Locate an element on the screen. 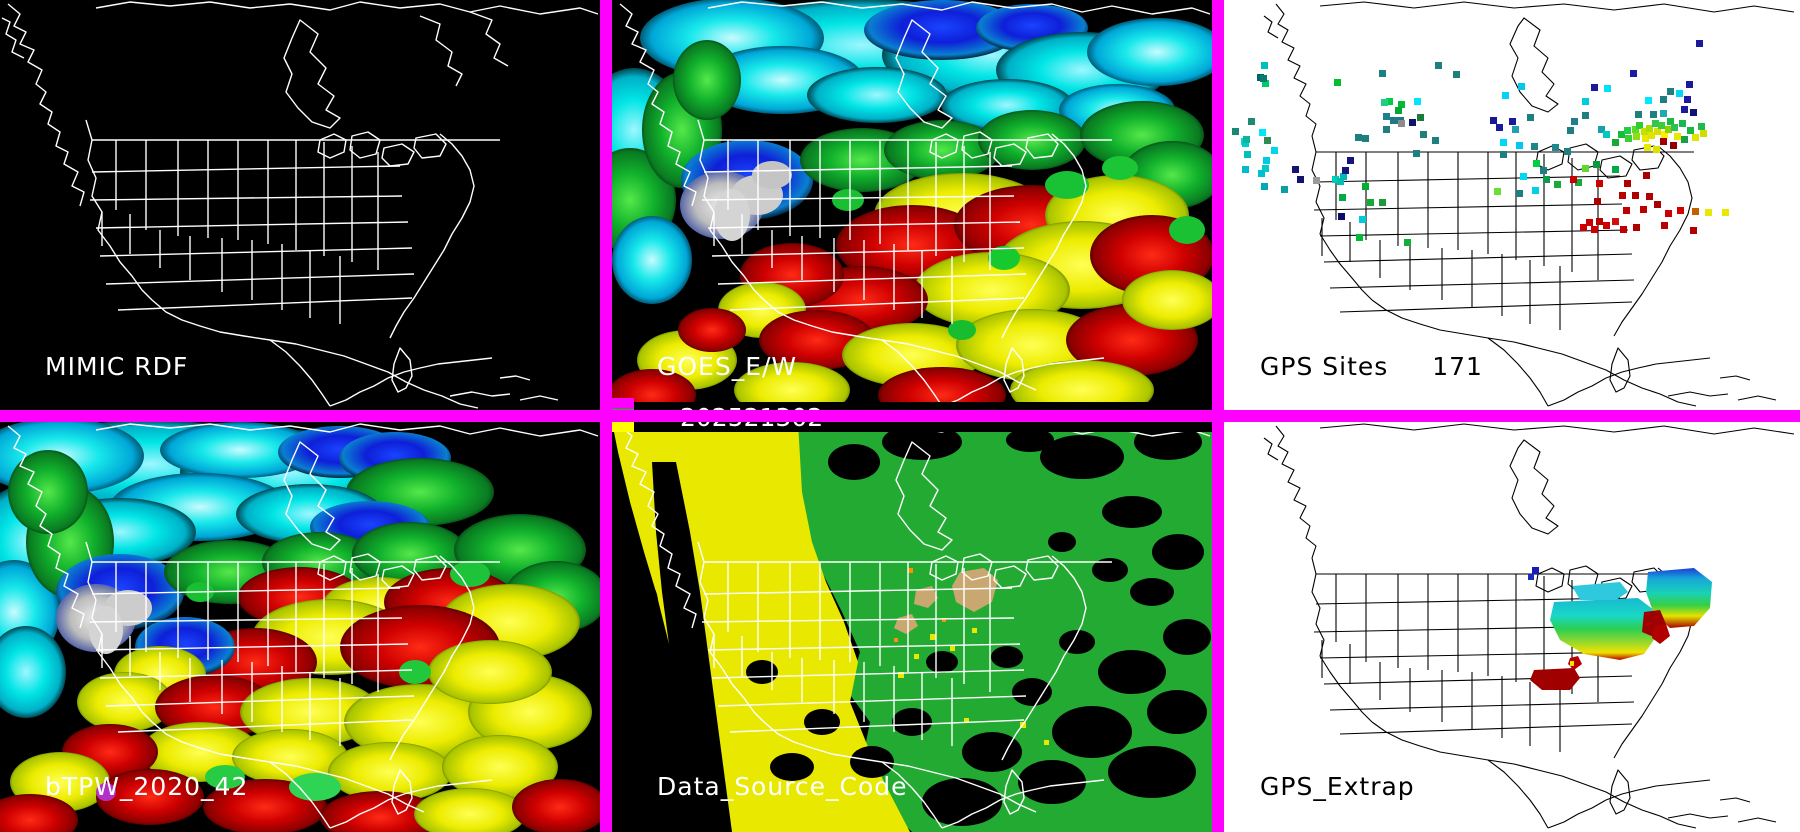 Image resolution: width=1800 pixels, height=832 pixels. divider-vertical-left is located at coordinates (606, 205).